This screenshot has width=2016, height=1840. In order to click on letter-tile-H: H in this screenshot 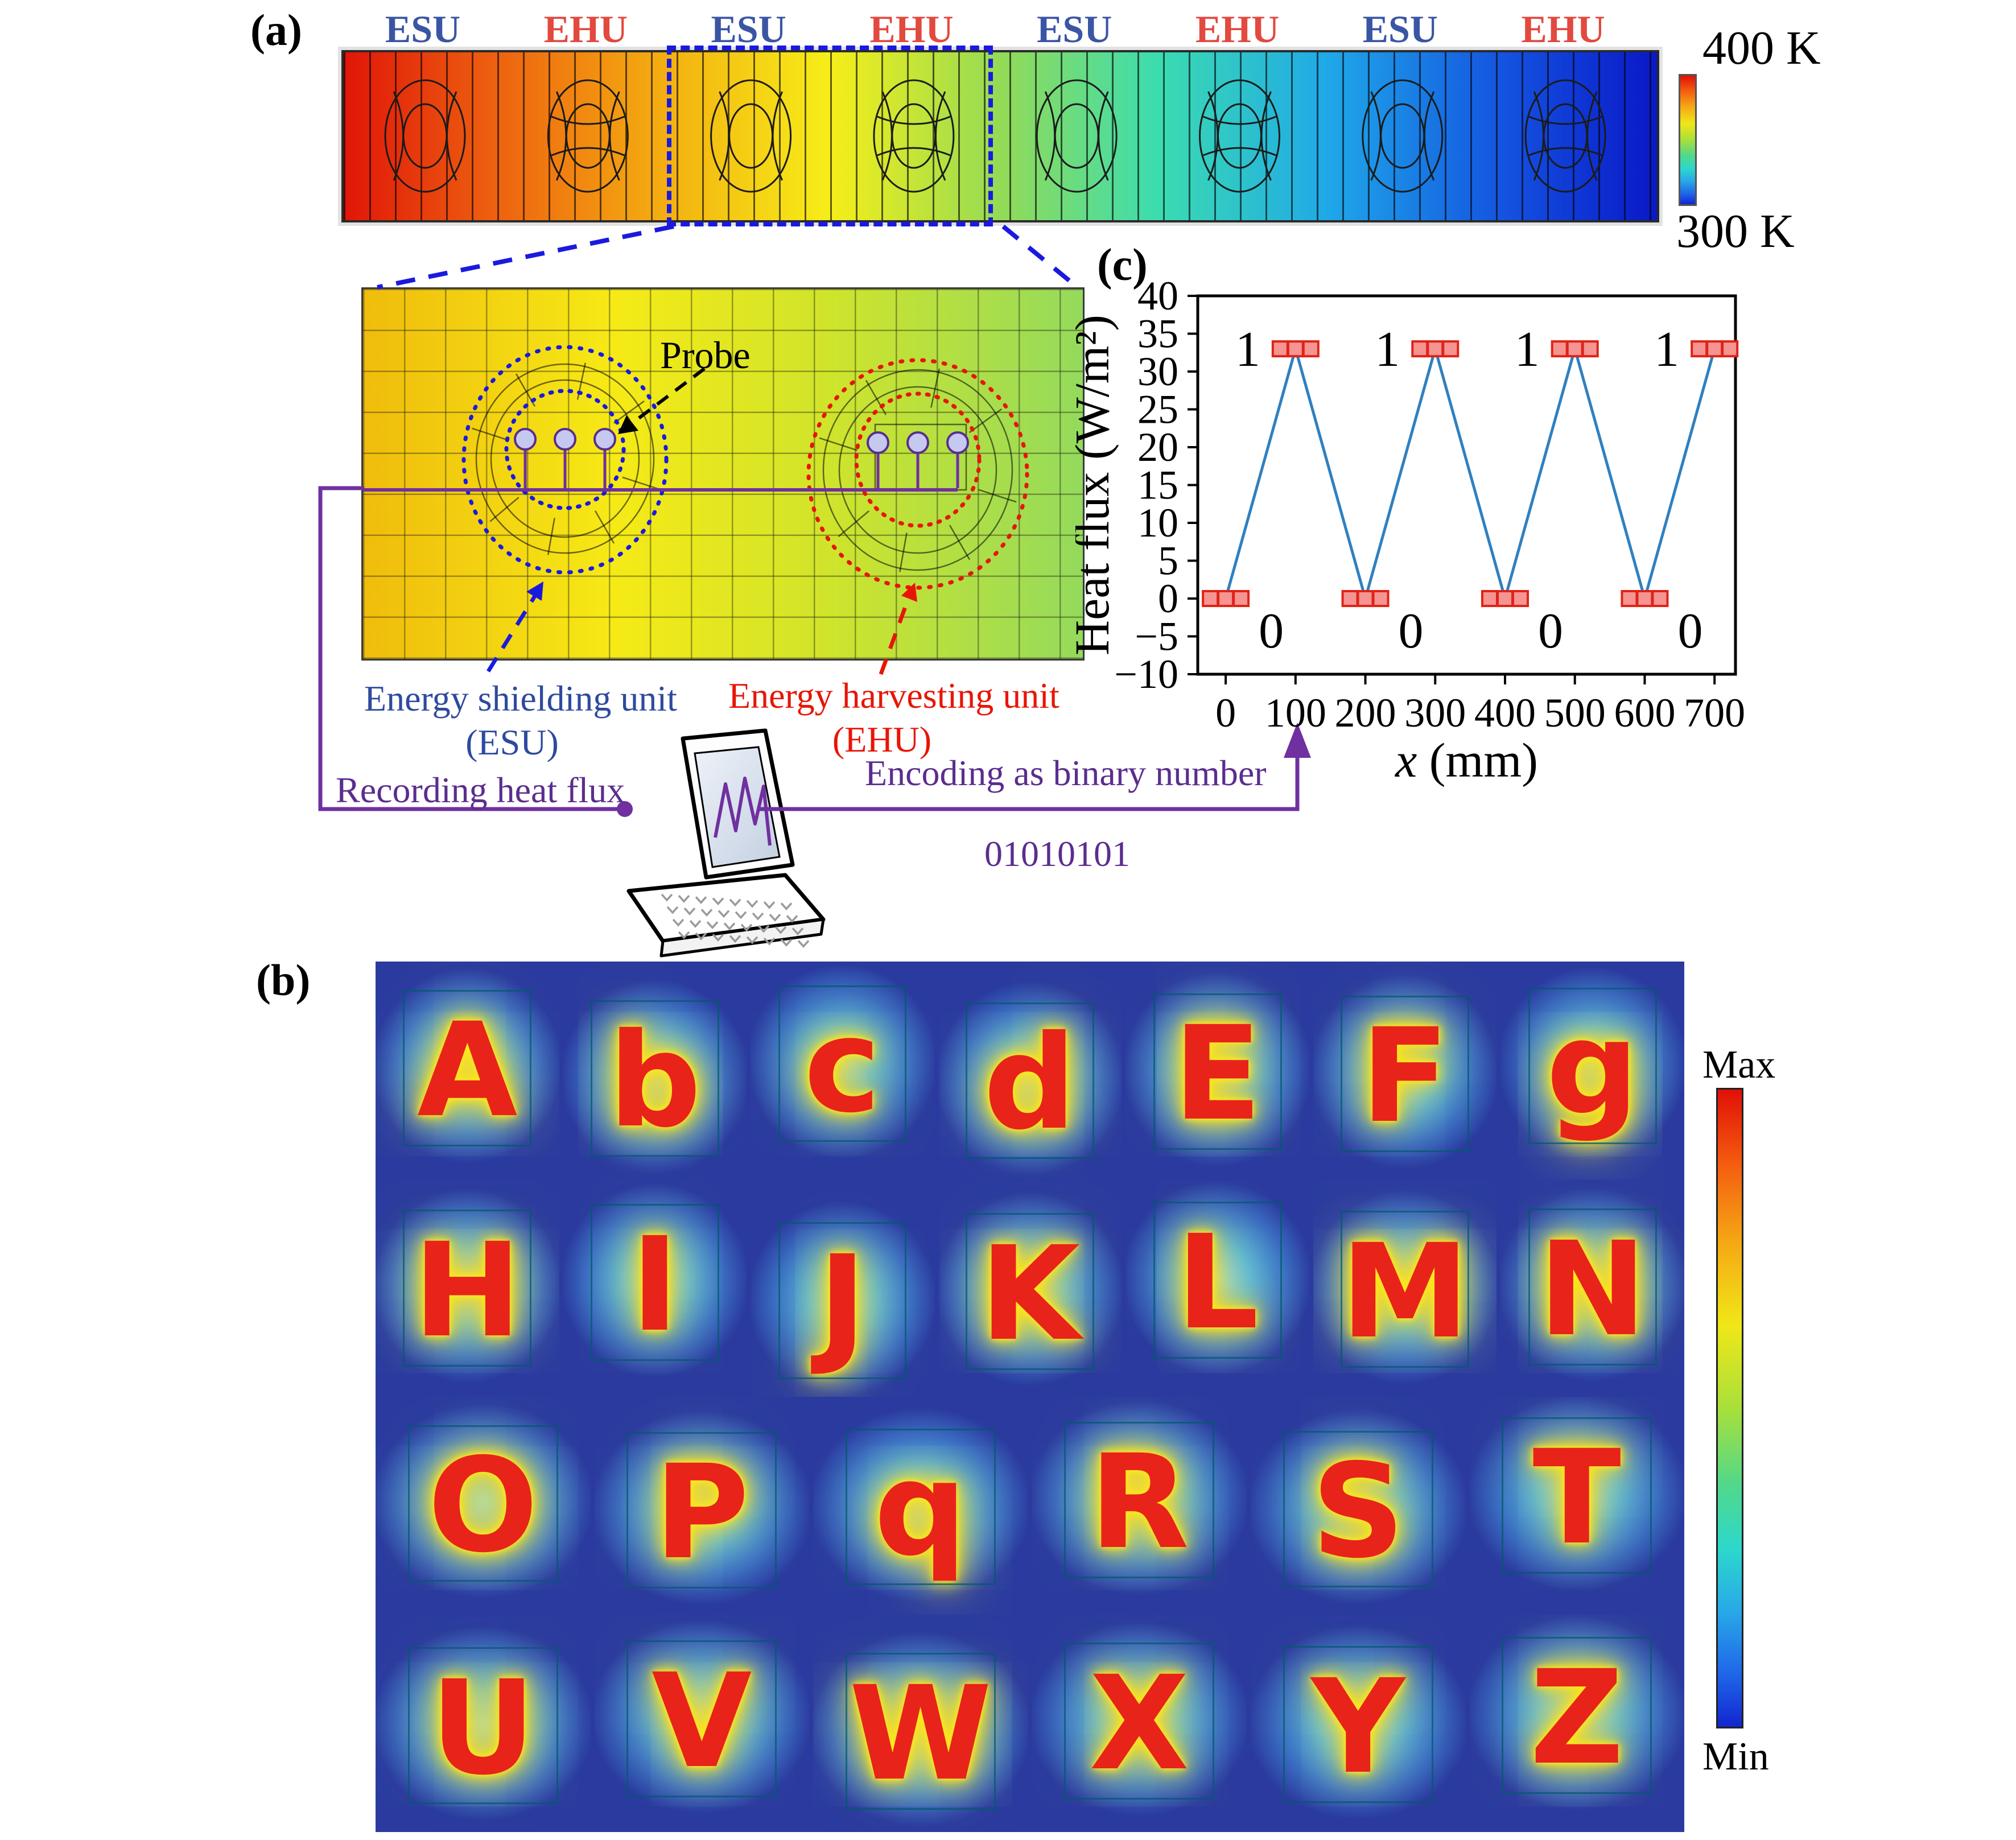, I will do `click(468, 1288)`.